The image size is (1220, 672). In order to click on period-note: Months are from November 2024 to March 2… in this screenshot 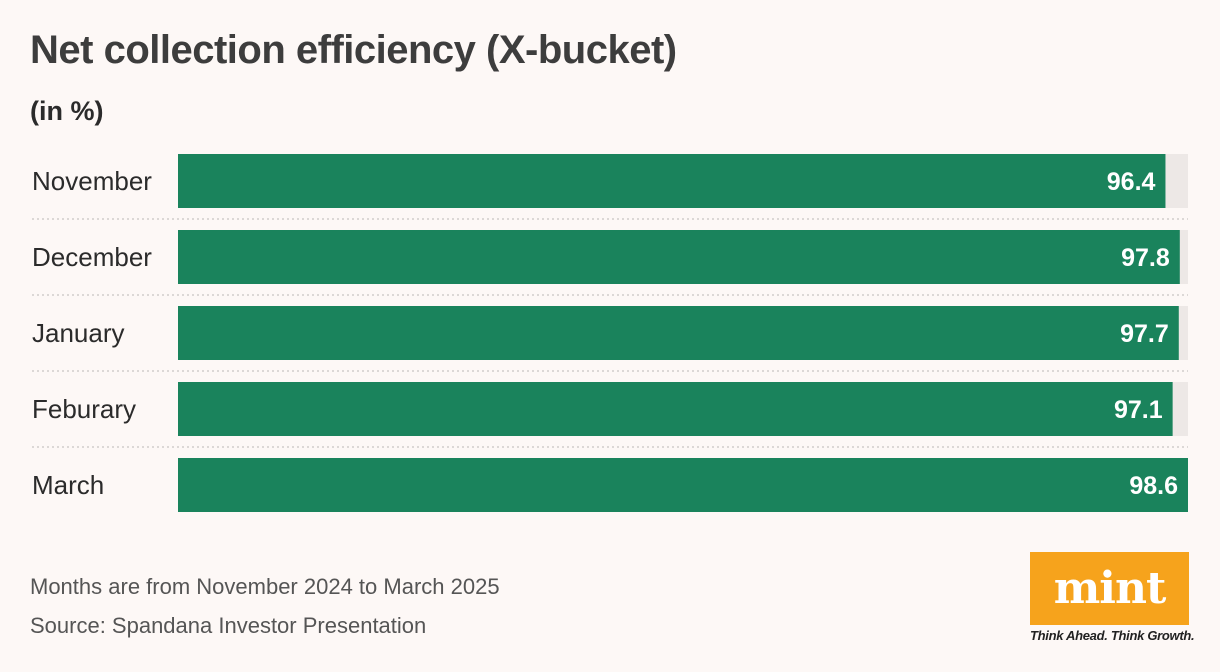, I will do `click(265, 586)`.